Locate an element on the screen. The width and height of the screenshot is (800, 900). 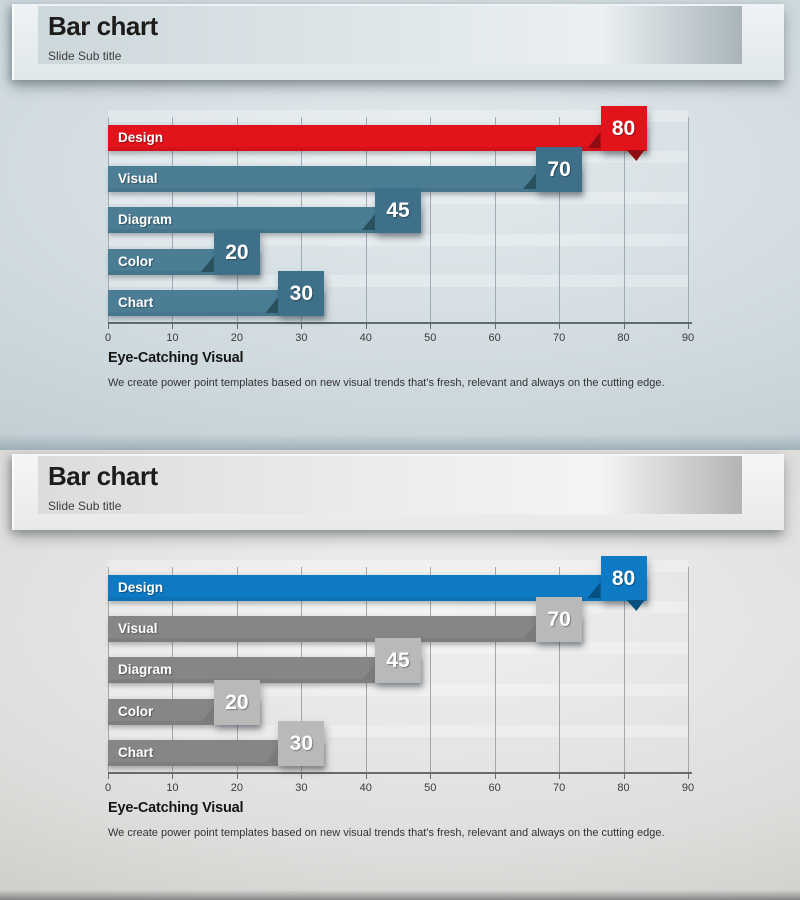
value-tag: 80 is located at coordinates (617, 133).